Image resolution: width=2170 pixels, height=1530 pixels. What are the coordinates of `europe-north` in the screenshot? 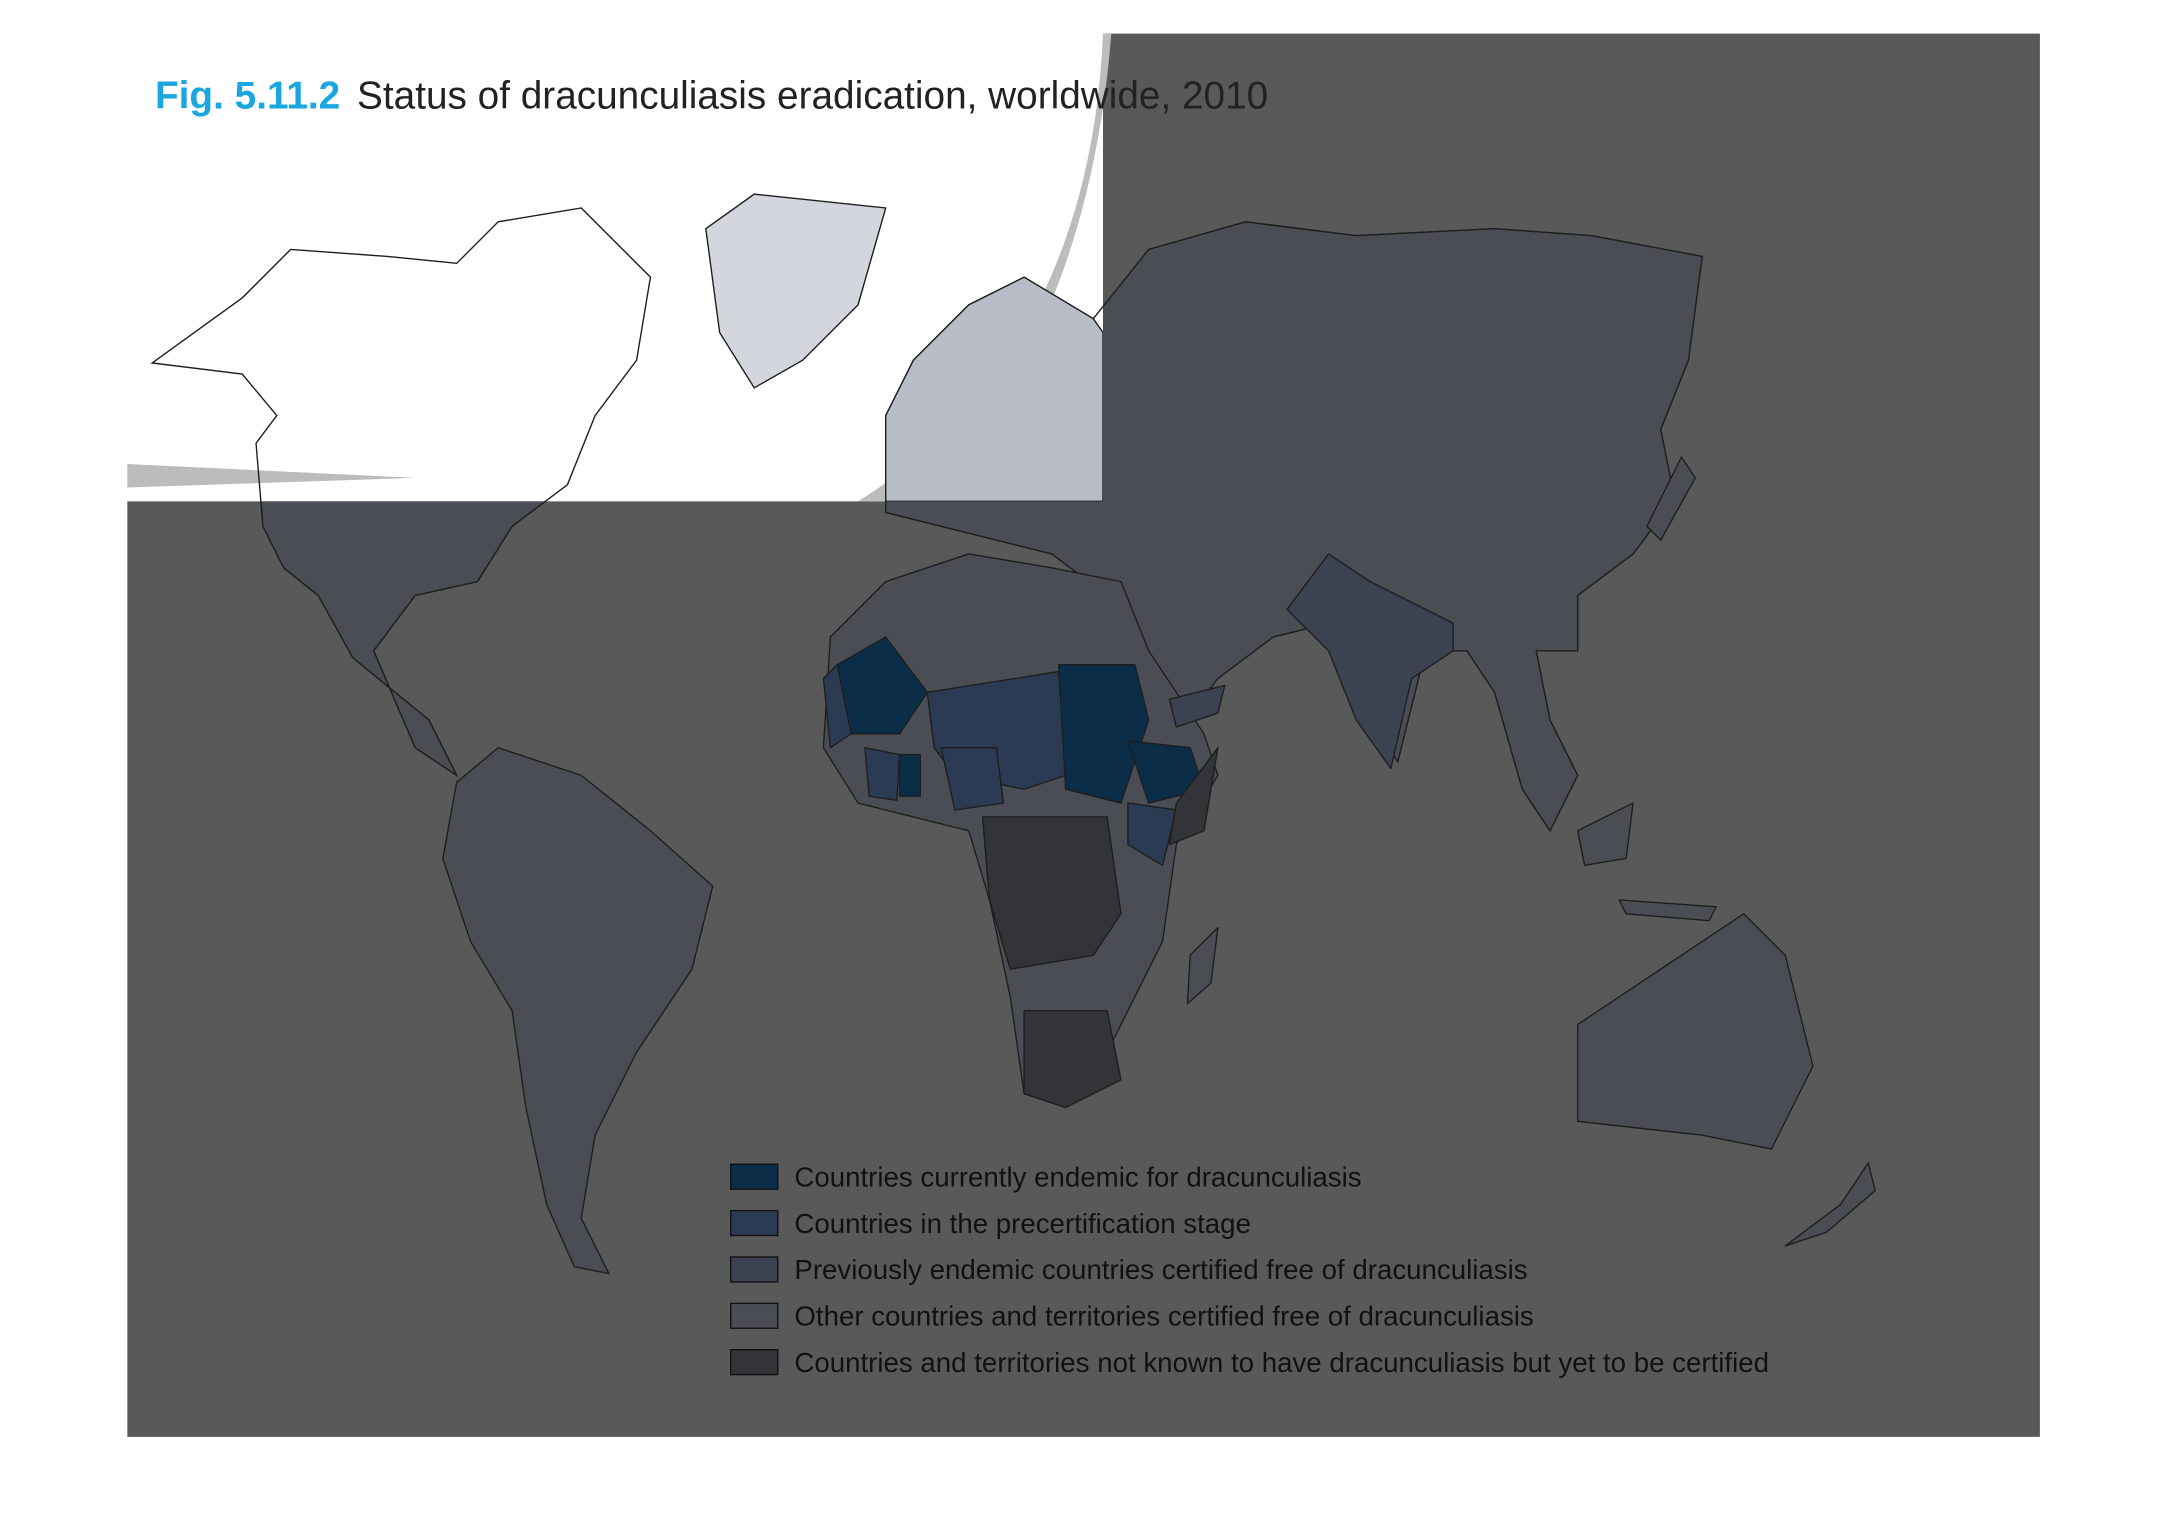 It's located at (994, 389).